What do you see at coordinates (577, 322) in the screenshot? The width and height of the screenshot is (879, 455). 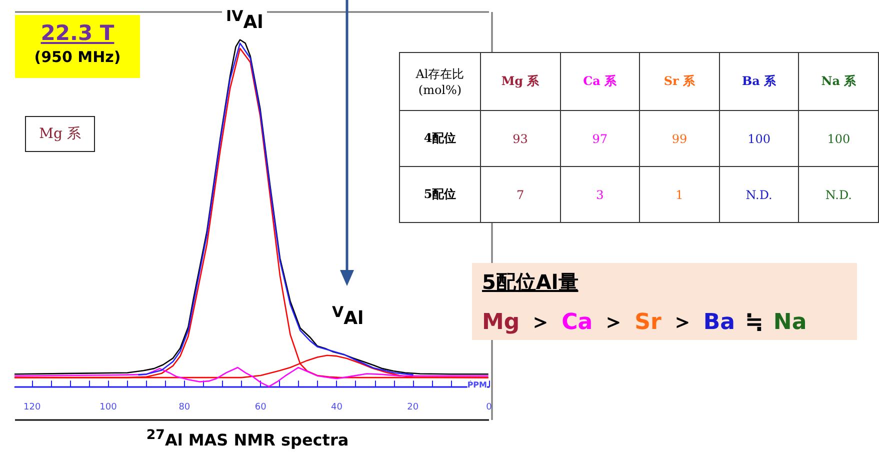 I see `text: Ca` at bounding box center [577, 322].